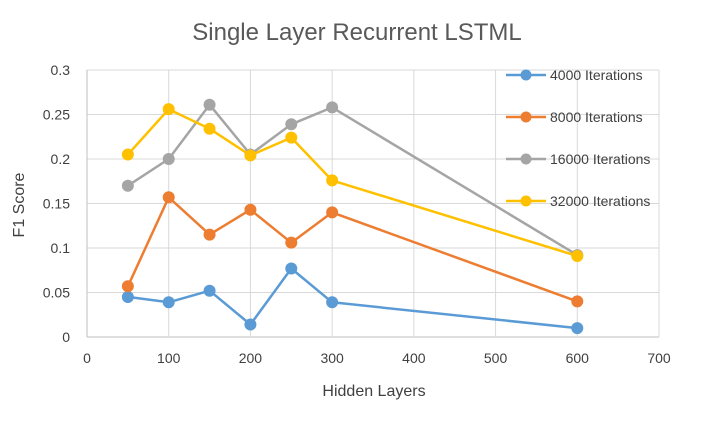 Image resolution: width=715 pixels, height=427 pixels. What do you see at coordinates (56, 293) in the screenshot?
I see `y-tick-label: 0.05` at bounding box center [56, 293].